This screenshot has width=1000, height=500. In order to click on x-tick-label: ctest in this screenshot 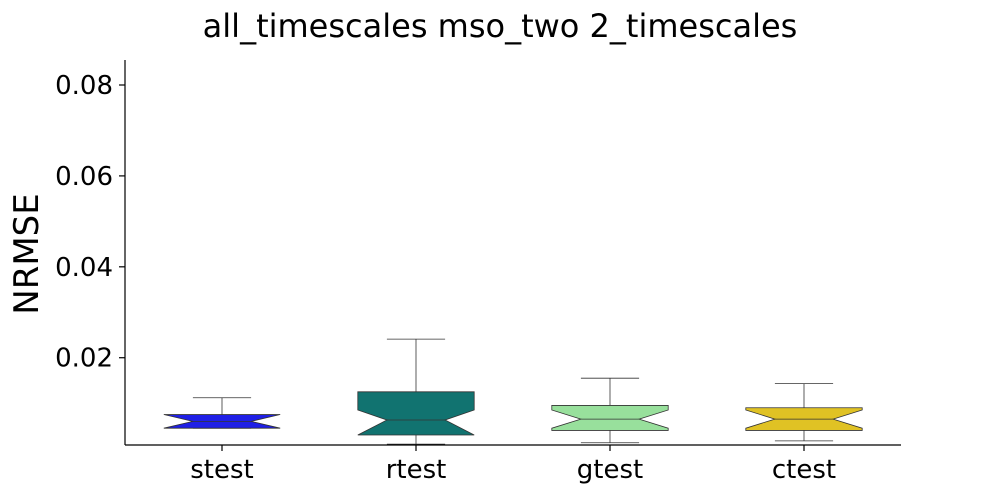, I will do `click(804, 470)`.